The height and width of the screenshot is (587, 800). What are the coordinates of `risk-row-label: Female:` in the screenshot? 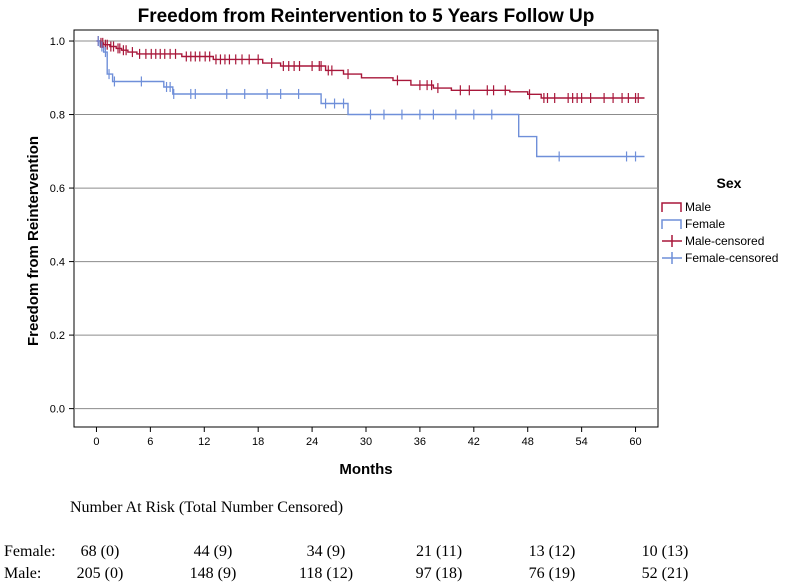 It's located at (30, 551).